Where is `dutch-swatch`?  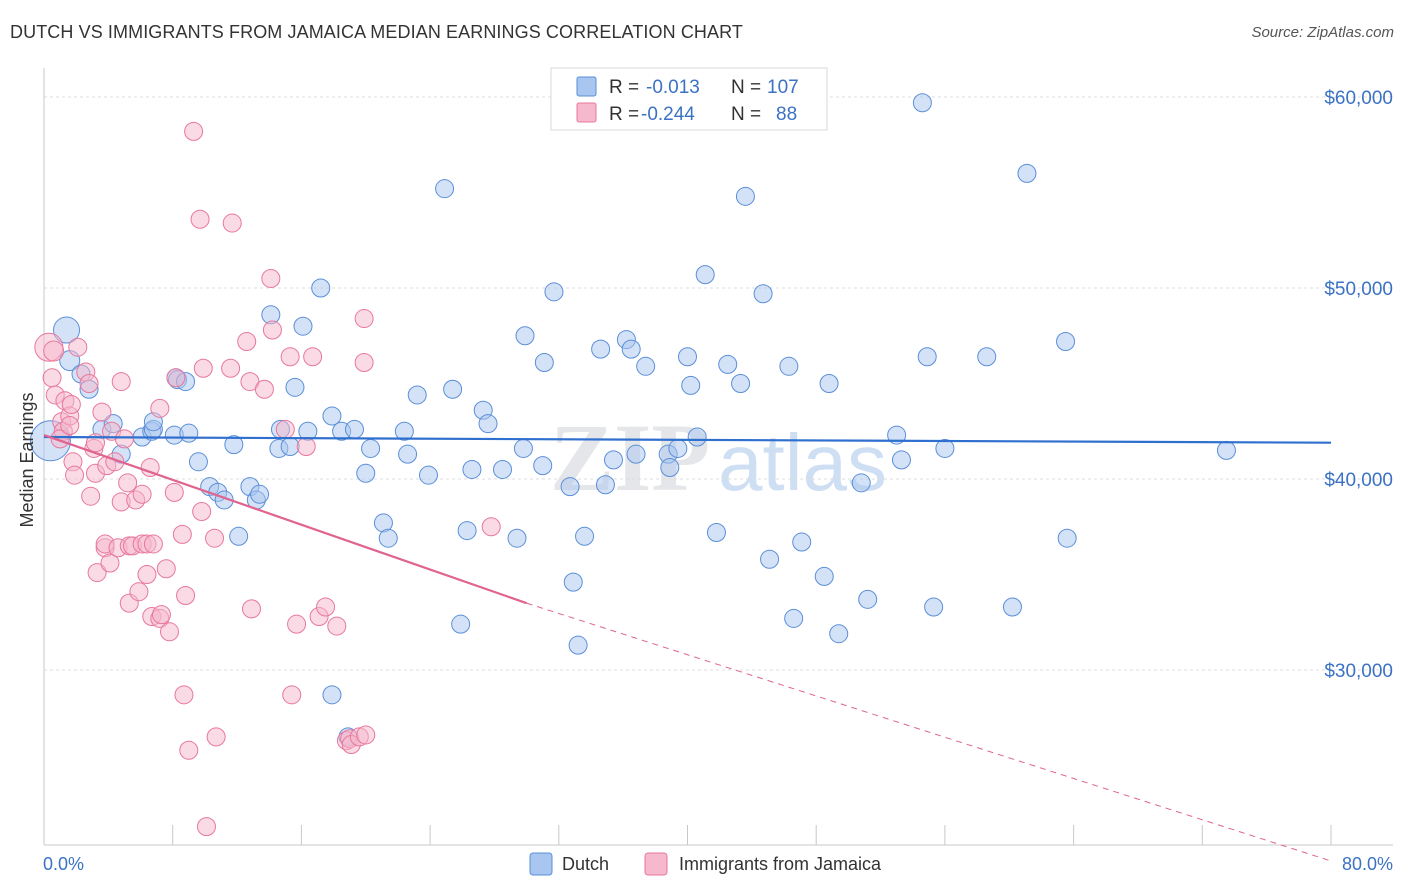
dutch-swatch is located at coordinates (586, 86).